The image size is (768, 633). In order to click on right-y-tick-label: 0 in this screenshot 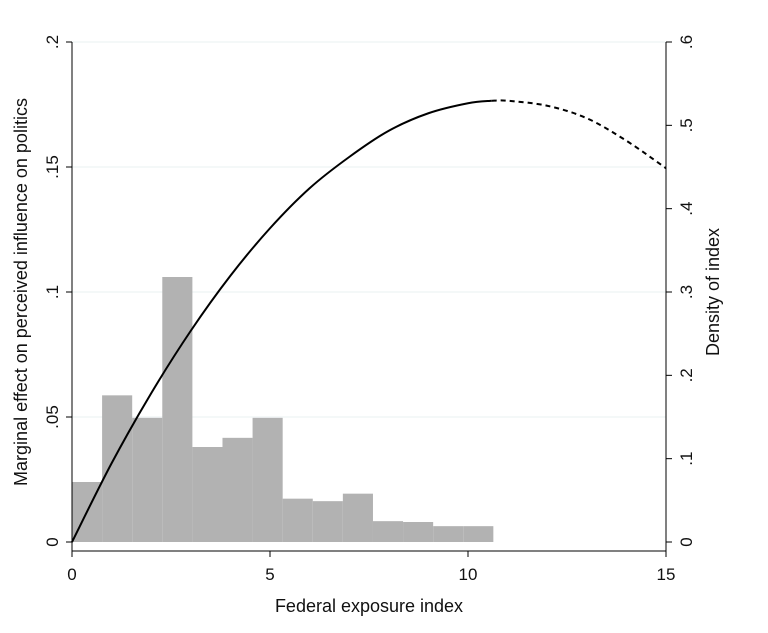, I will do `click(686, 541)`.